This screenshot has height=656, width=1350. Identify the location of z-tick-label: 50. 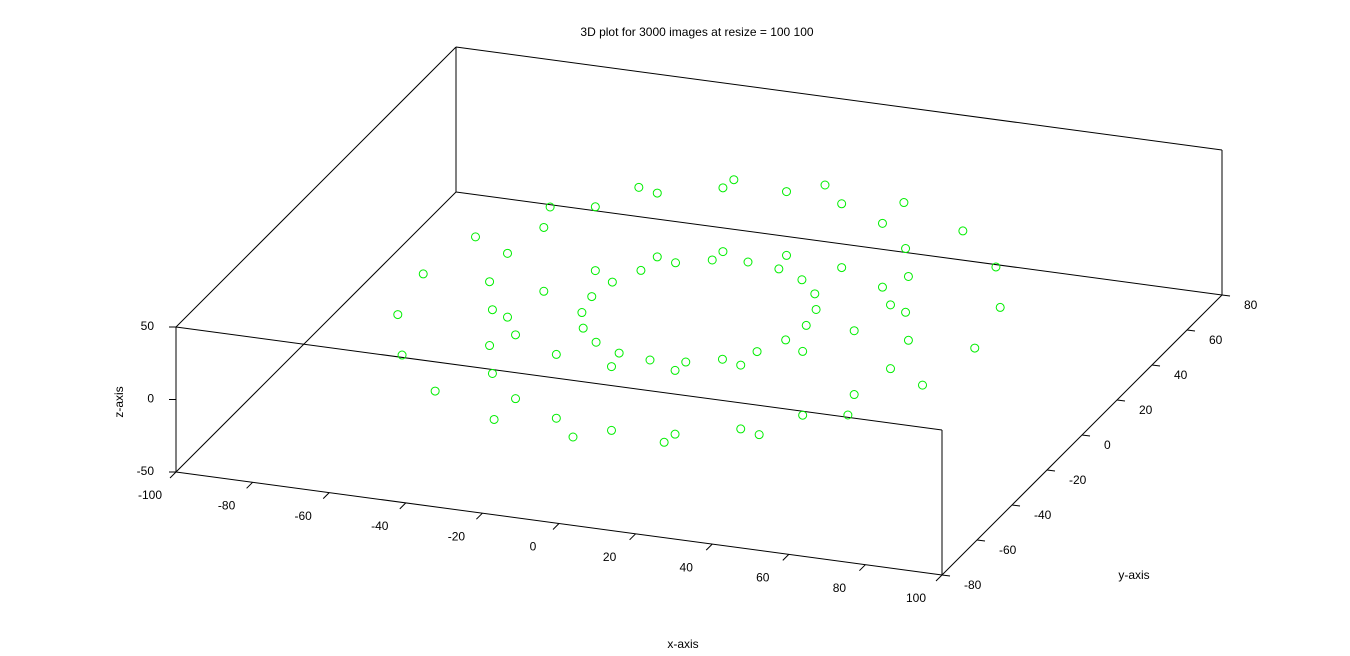
(148, 326).